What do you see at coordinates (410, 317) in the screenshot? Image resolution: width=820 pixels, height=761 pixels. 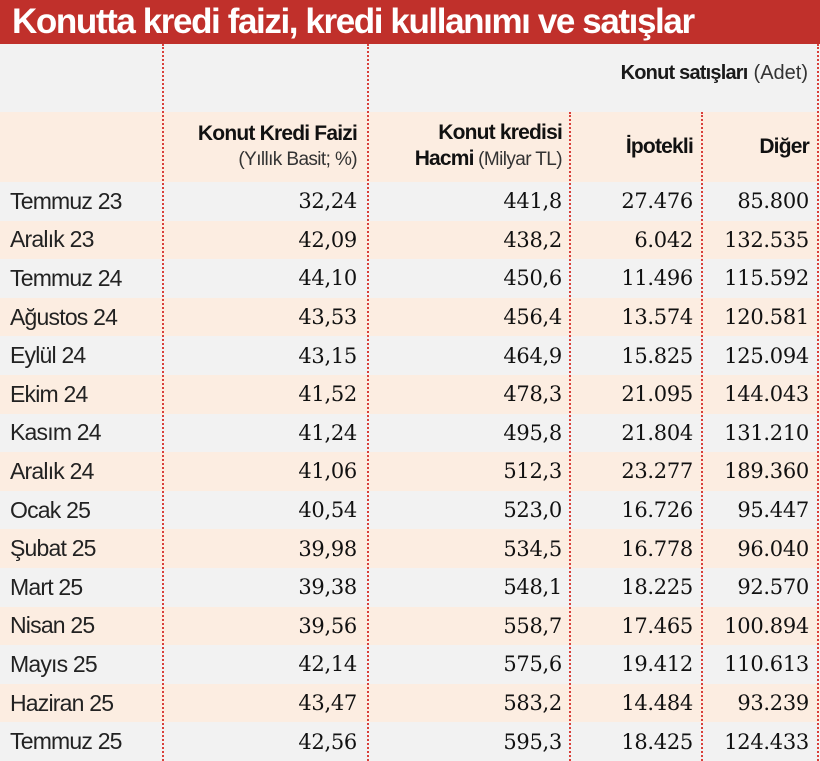 I see `table-row: Ağustos 24 43,53 456,4 13.574 120.581` at bounding box center [410, 317].